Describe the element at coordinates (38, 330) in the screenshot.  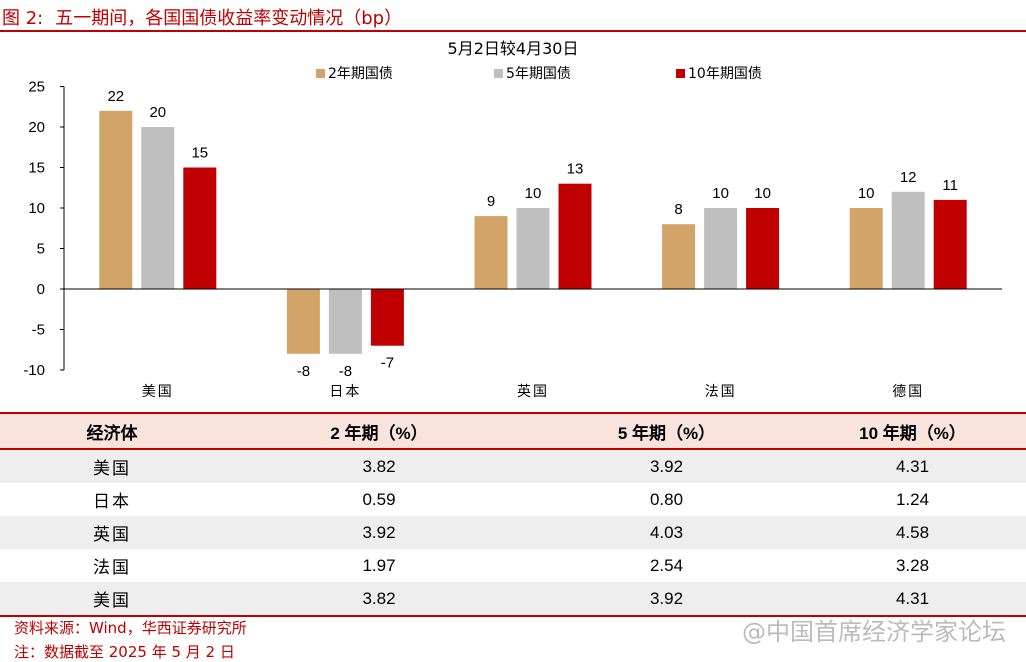
I see `y-tick-label: -5` at that location.